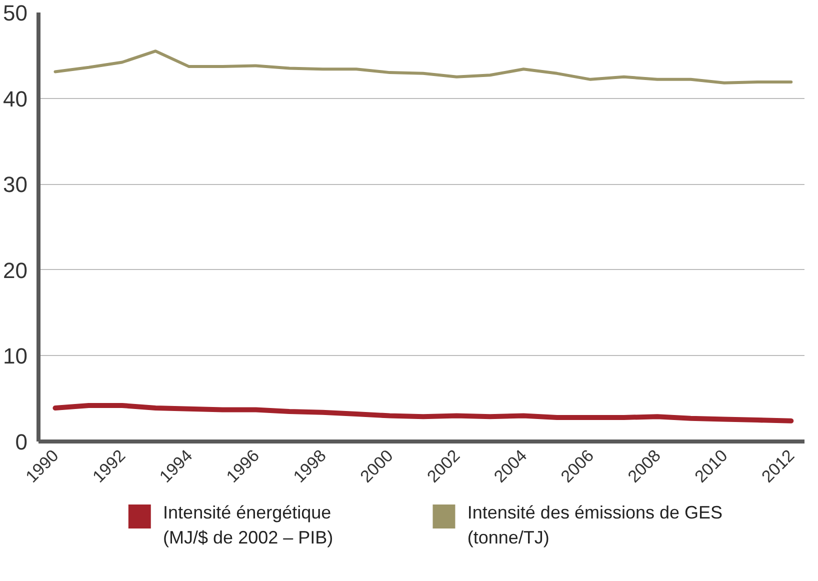 The width and height of the screenshot is (818, 581). What do you see at coordinates (15, 99) in the screenshot?
I see `y-tick-label: 40` at bounding box center [15, 99].